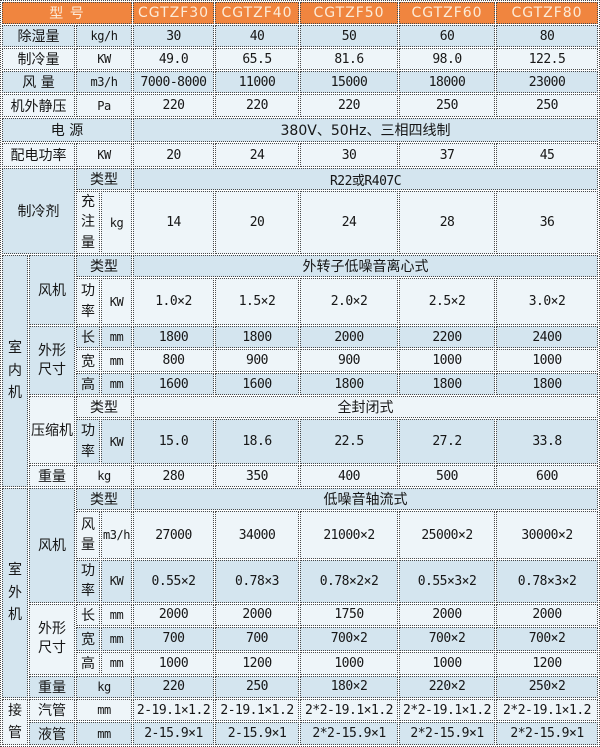 The height and width of the screenshot is (747, 600). I want to click on value-cell: 50, so click(349, 36).